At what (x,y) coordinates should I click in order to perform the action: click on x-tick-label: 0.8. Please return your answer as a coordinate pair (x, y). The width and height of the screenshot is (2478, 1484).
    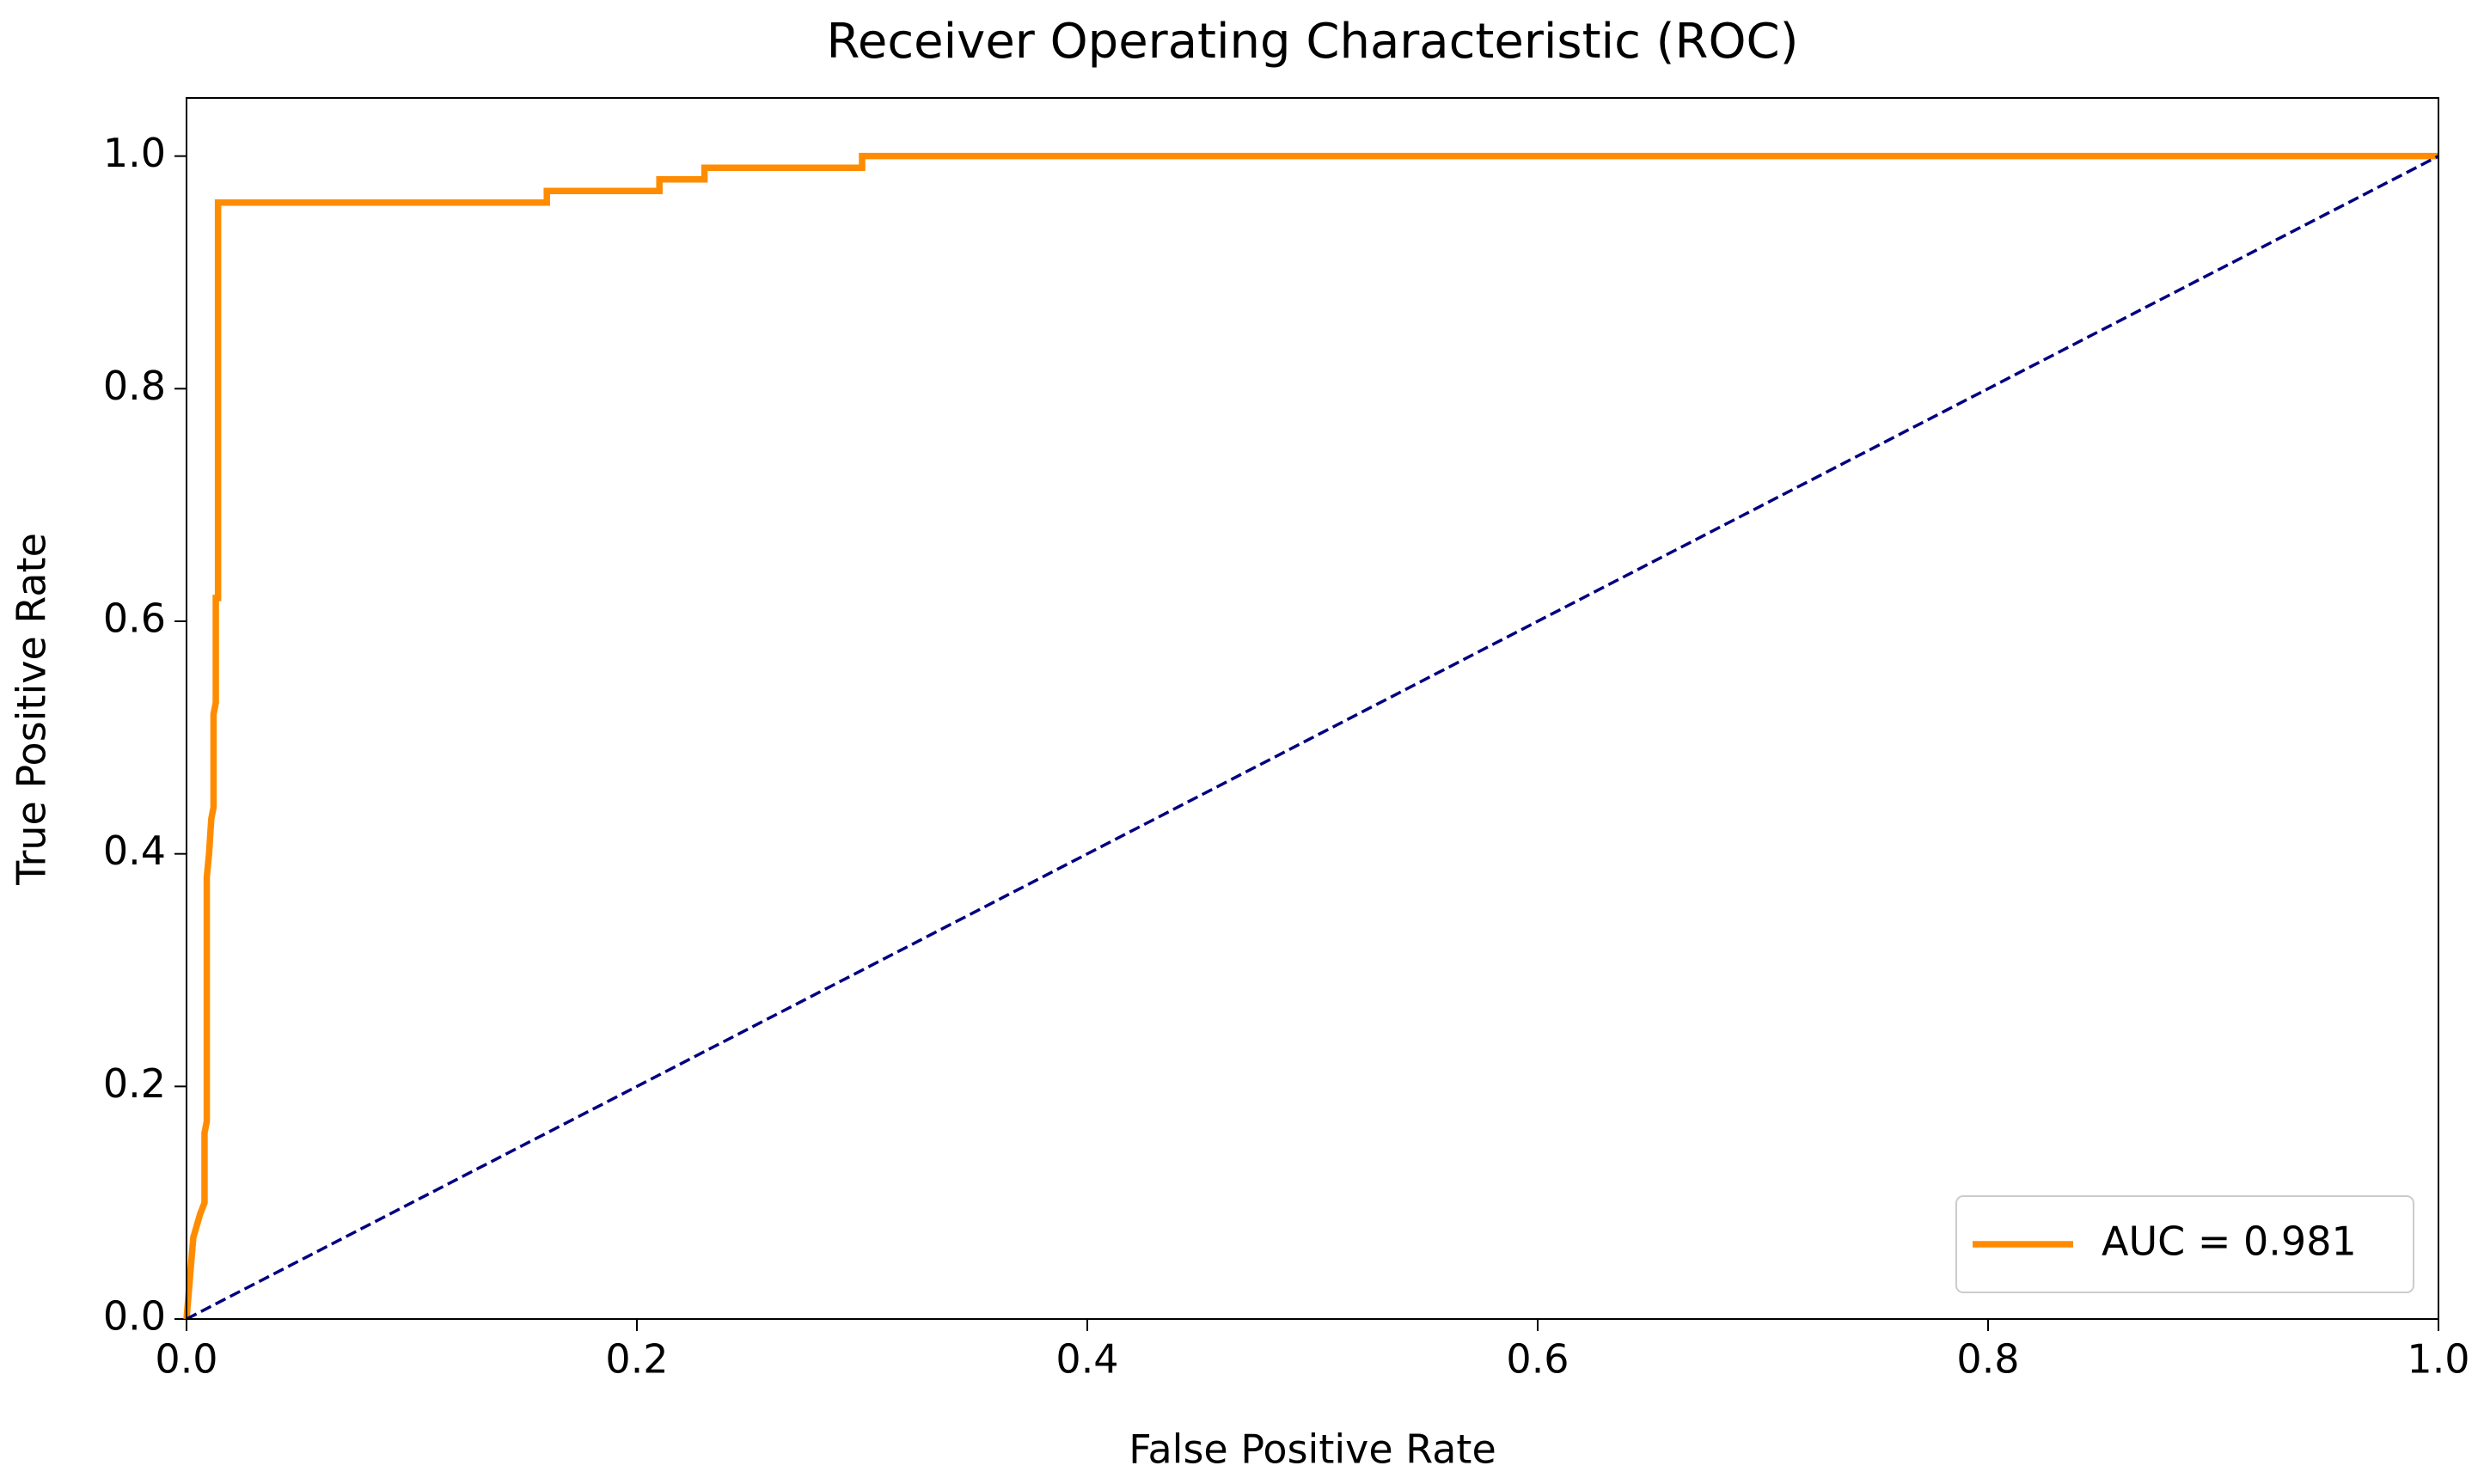
    Looking at the image, I should click on (1987, 1360).